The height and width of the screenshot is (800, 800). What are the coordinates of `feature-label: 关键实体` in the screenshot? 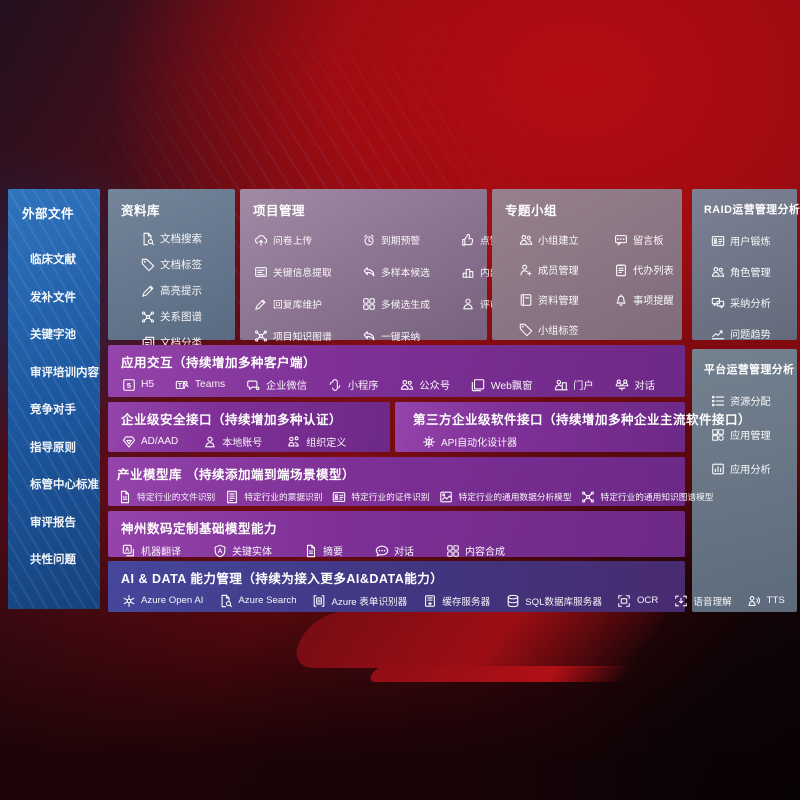 It's located at (252, 552).